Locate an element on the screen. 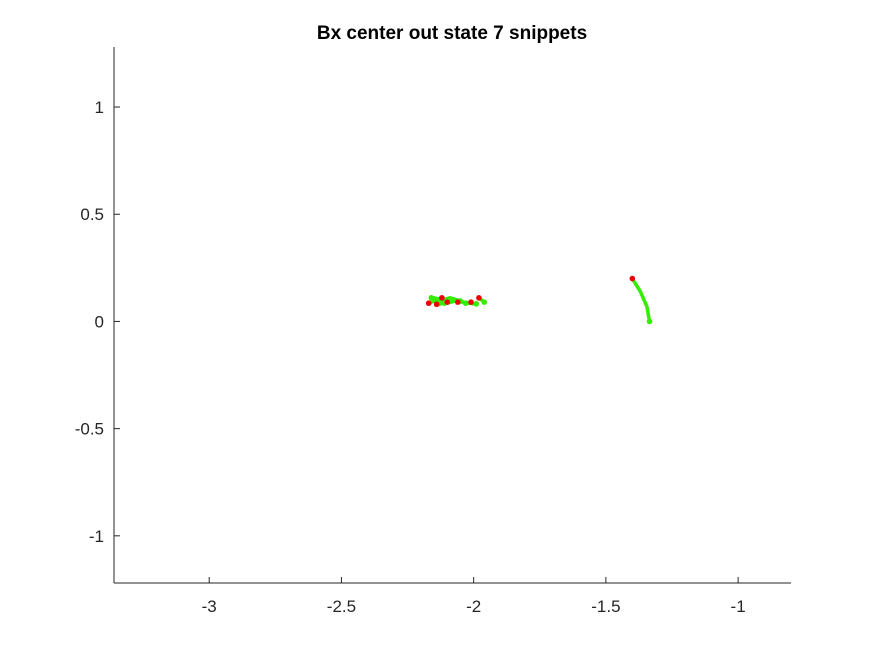 The height and width of the screenshot is (661, 875). plot-area is located at coordinates (539, 300).